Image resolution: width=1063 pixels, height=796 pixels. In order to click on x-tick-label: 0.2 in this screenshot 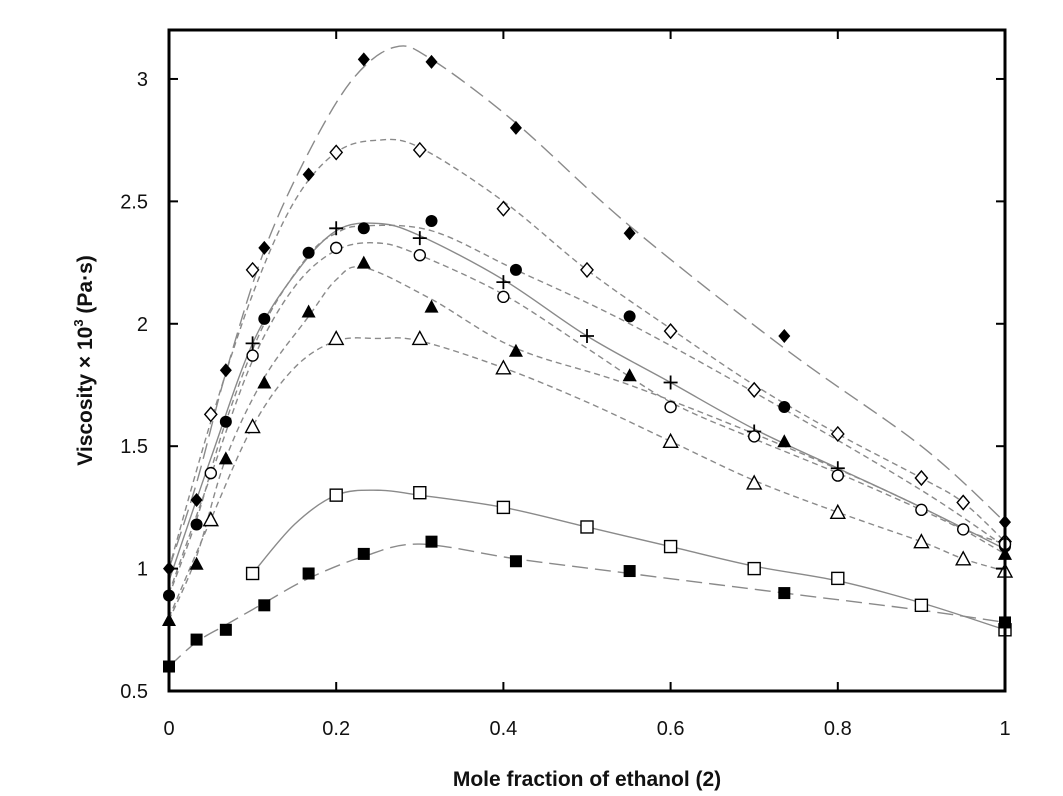, I will do `click(336, 729)`.